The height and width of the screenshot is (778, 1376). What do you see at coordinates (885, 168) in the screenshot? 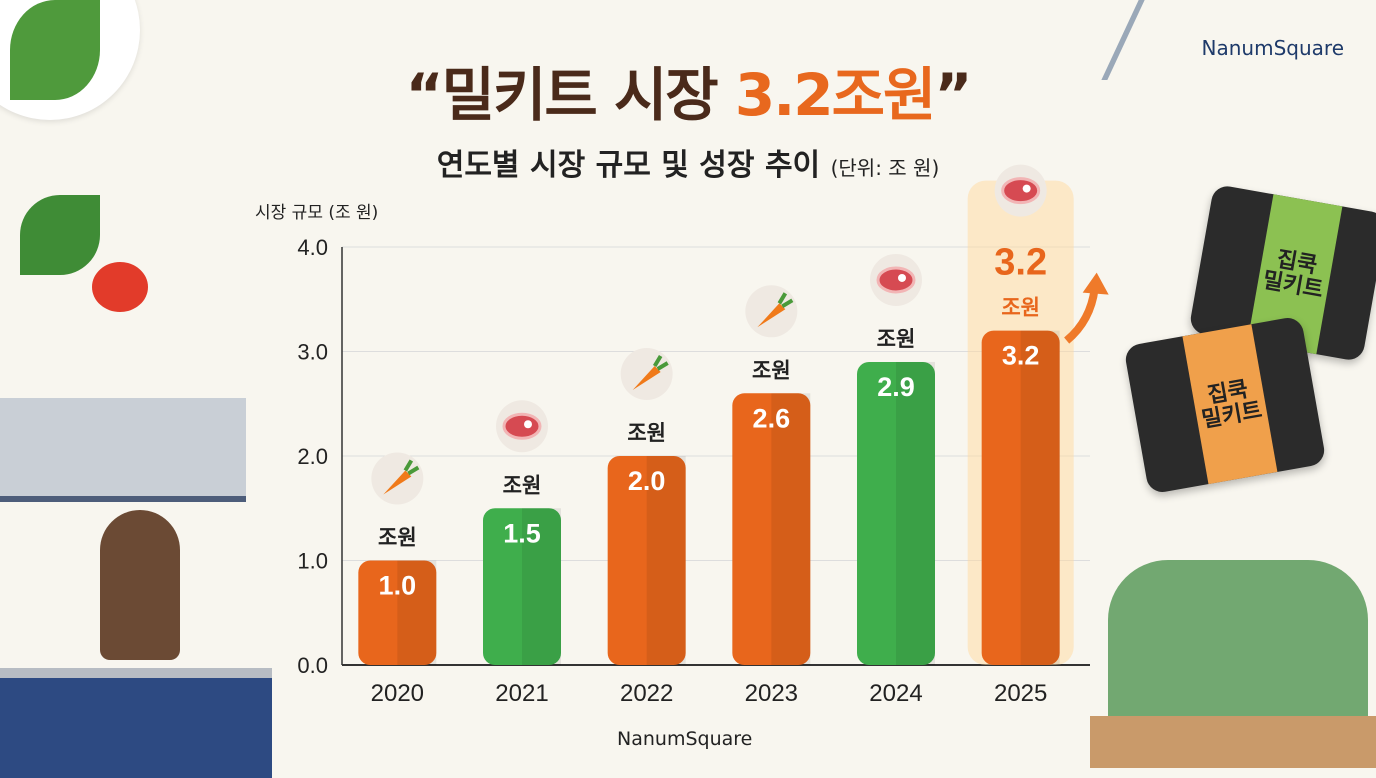
I see `subtitle-unit: (단위: 조 원)` at bounding box center [885, 168].